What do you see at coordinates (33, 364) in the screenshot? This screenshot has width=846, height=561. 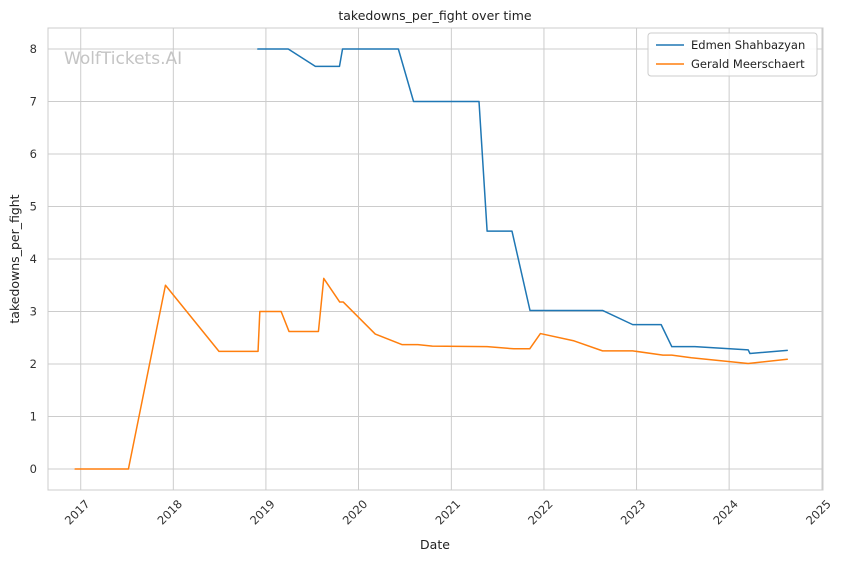 I see `y-tick-label: 2` at bounding box center [33, 364].